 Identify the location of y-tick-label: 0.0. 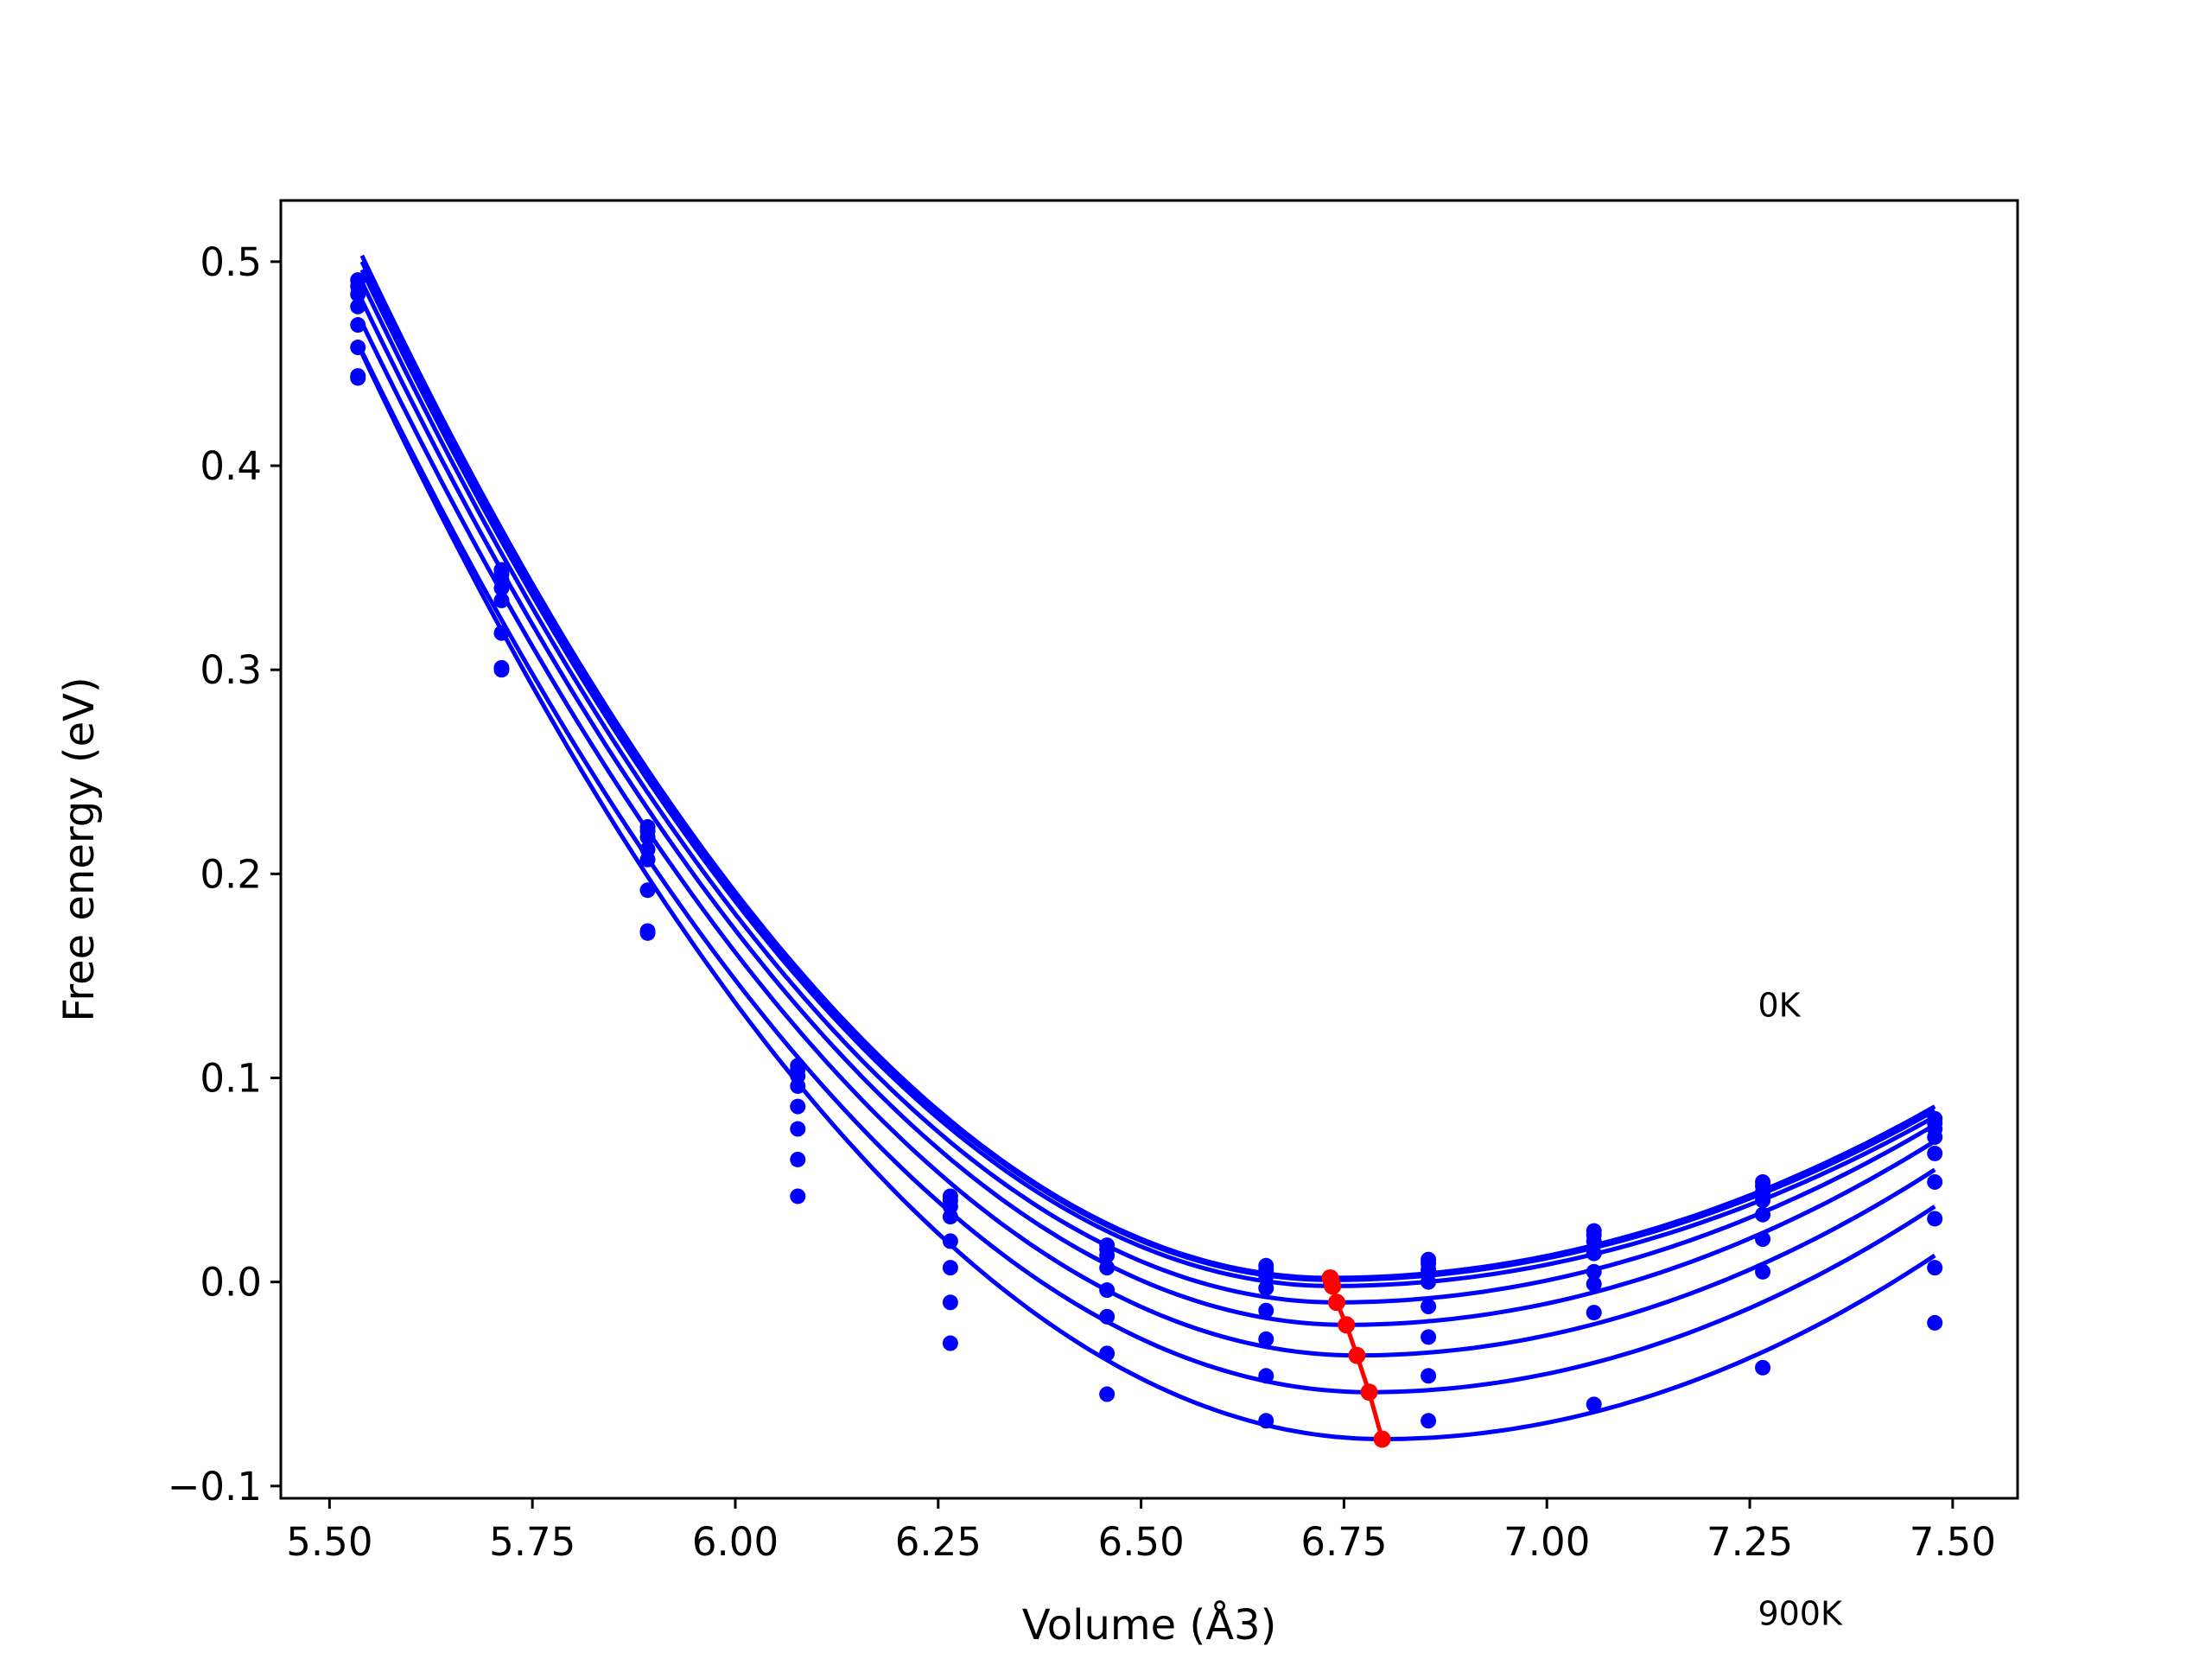
(231, 1283).